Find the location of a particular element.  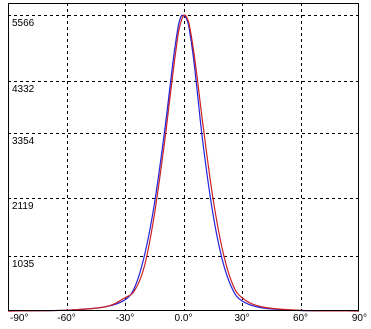

x-tick-label: -60° is located at coordinates (66, 318).